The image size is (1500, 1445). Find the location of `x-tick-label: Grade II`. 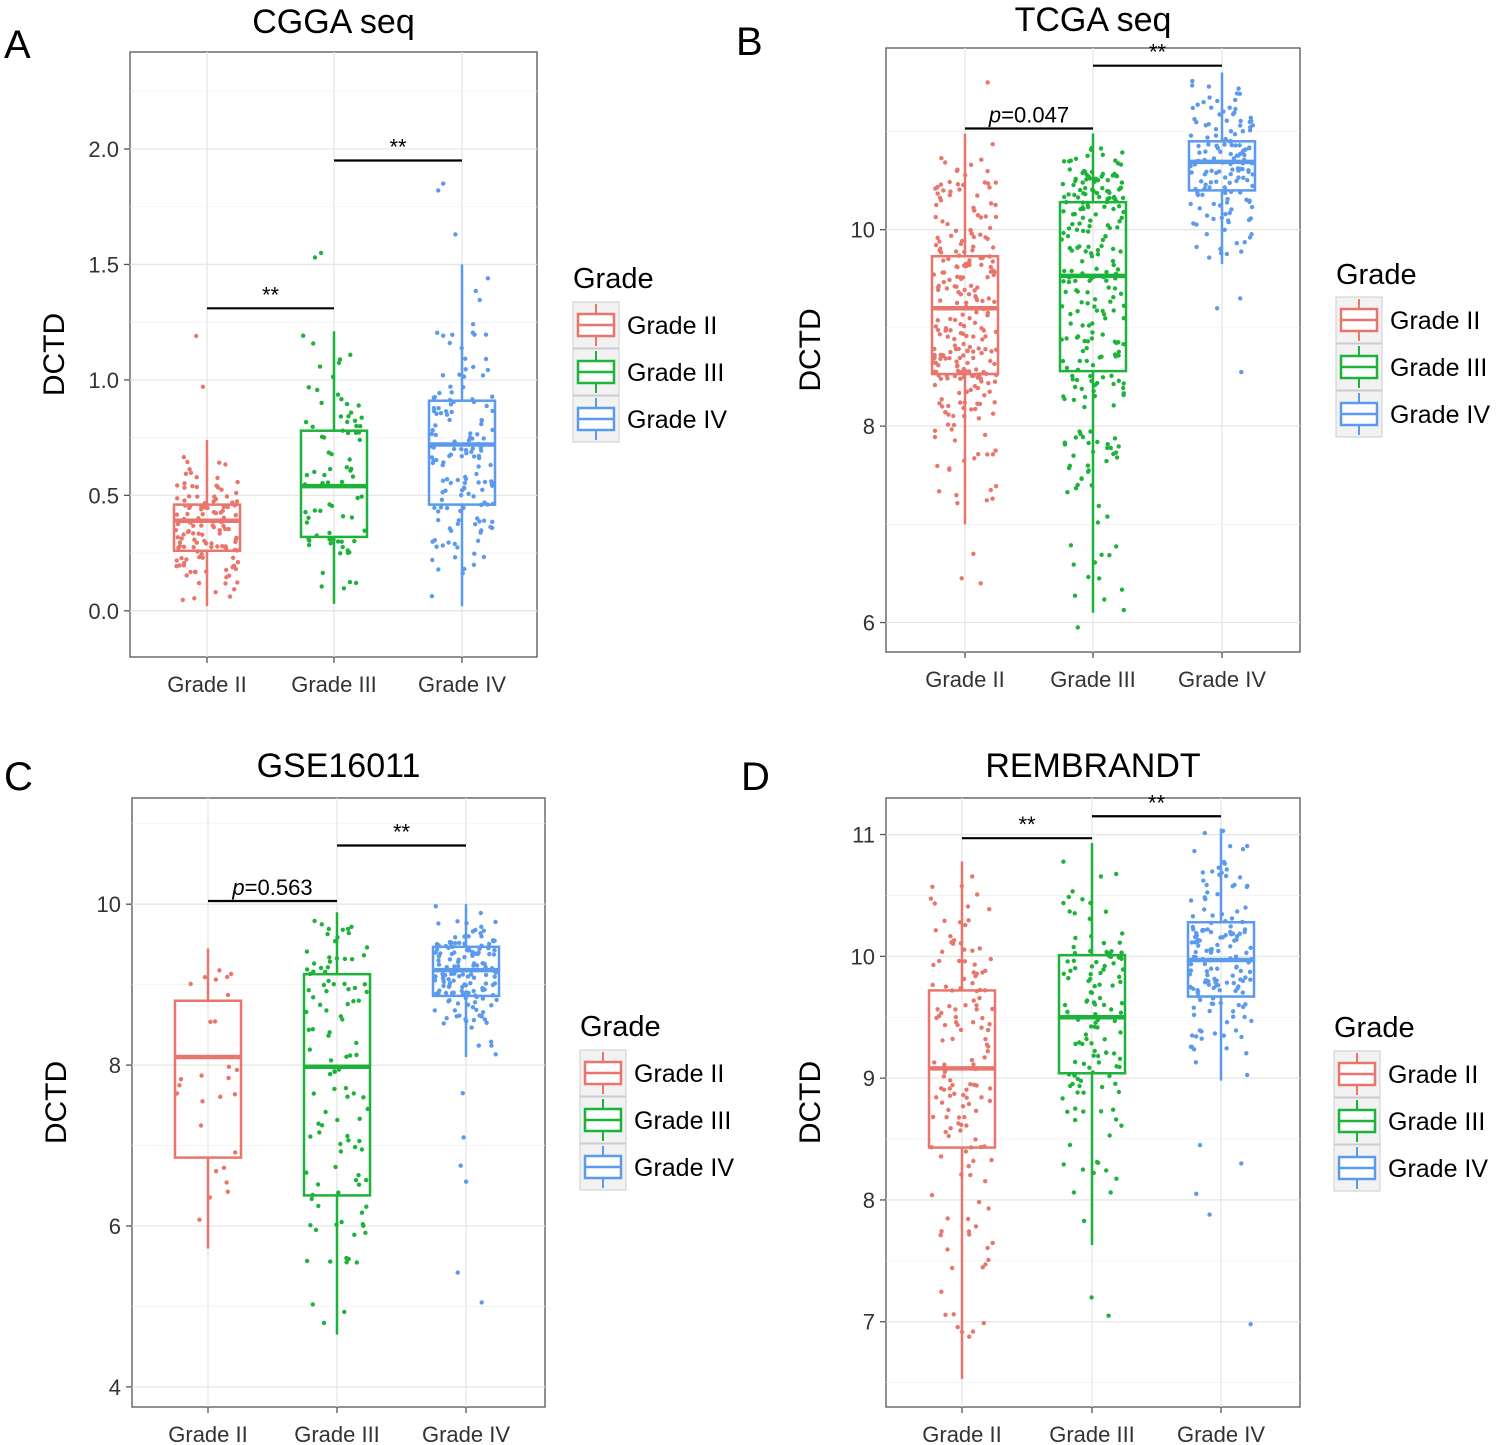

x-tick-label: Grade II is located at coordinates (207, 1433).